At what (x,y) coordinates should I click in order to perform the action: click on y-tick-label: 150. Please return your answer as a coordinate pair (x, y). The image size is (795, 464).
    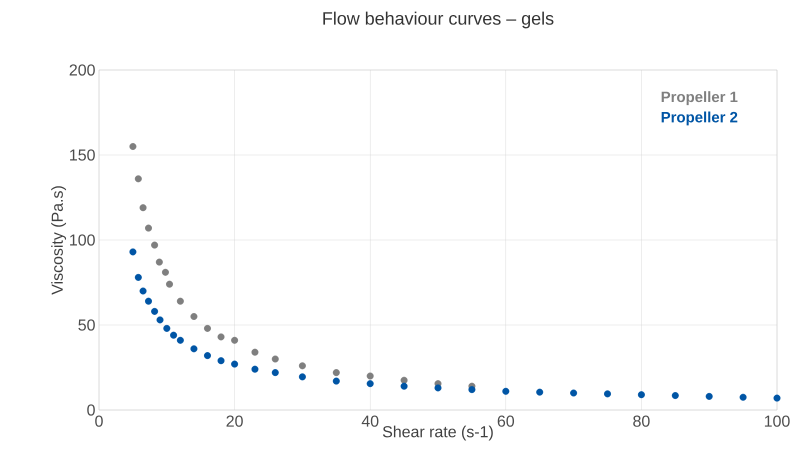
    Looking at the image, I should click on (82, 155).